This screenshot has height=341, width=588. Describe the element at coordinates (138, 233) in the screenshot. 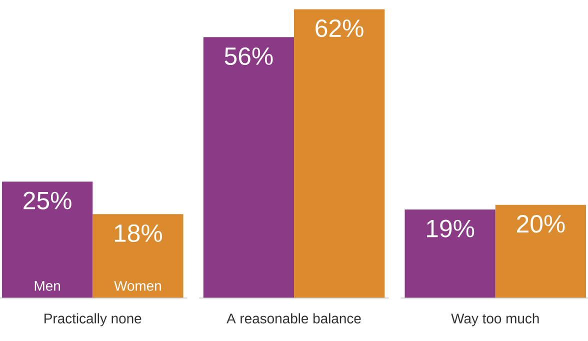

I see `data-label: 18%` at that location.